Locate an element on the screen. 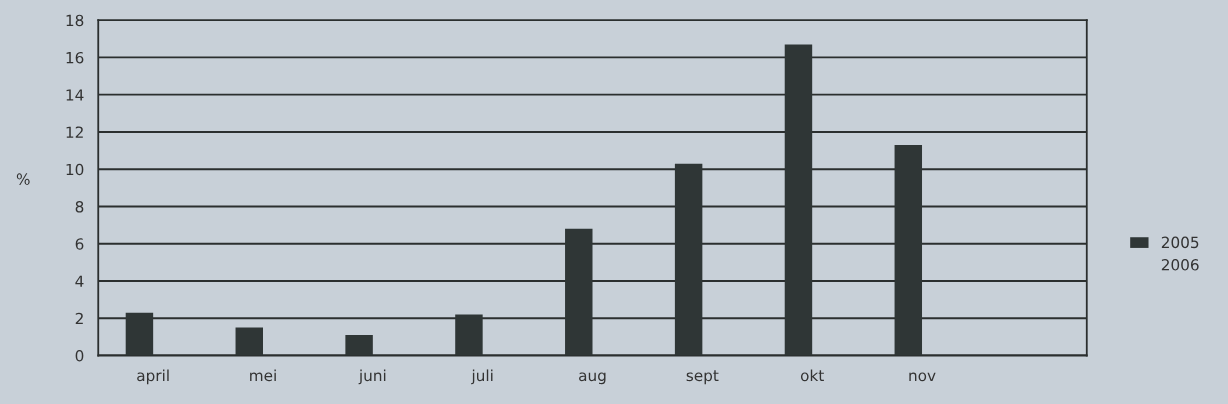 Image resolution: width=1228 pixels, height=404 pixels. y-tick-label: 8 is located at coordinates (79, 206).